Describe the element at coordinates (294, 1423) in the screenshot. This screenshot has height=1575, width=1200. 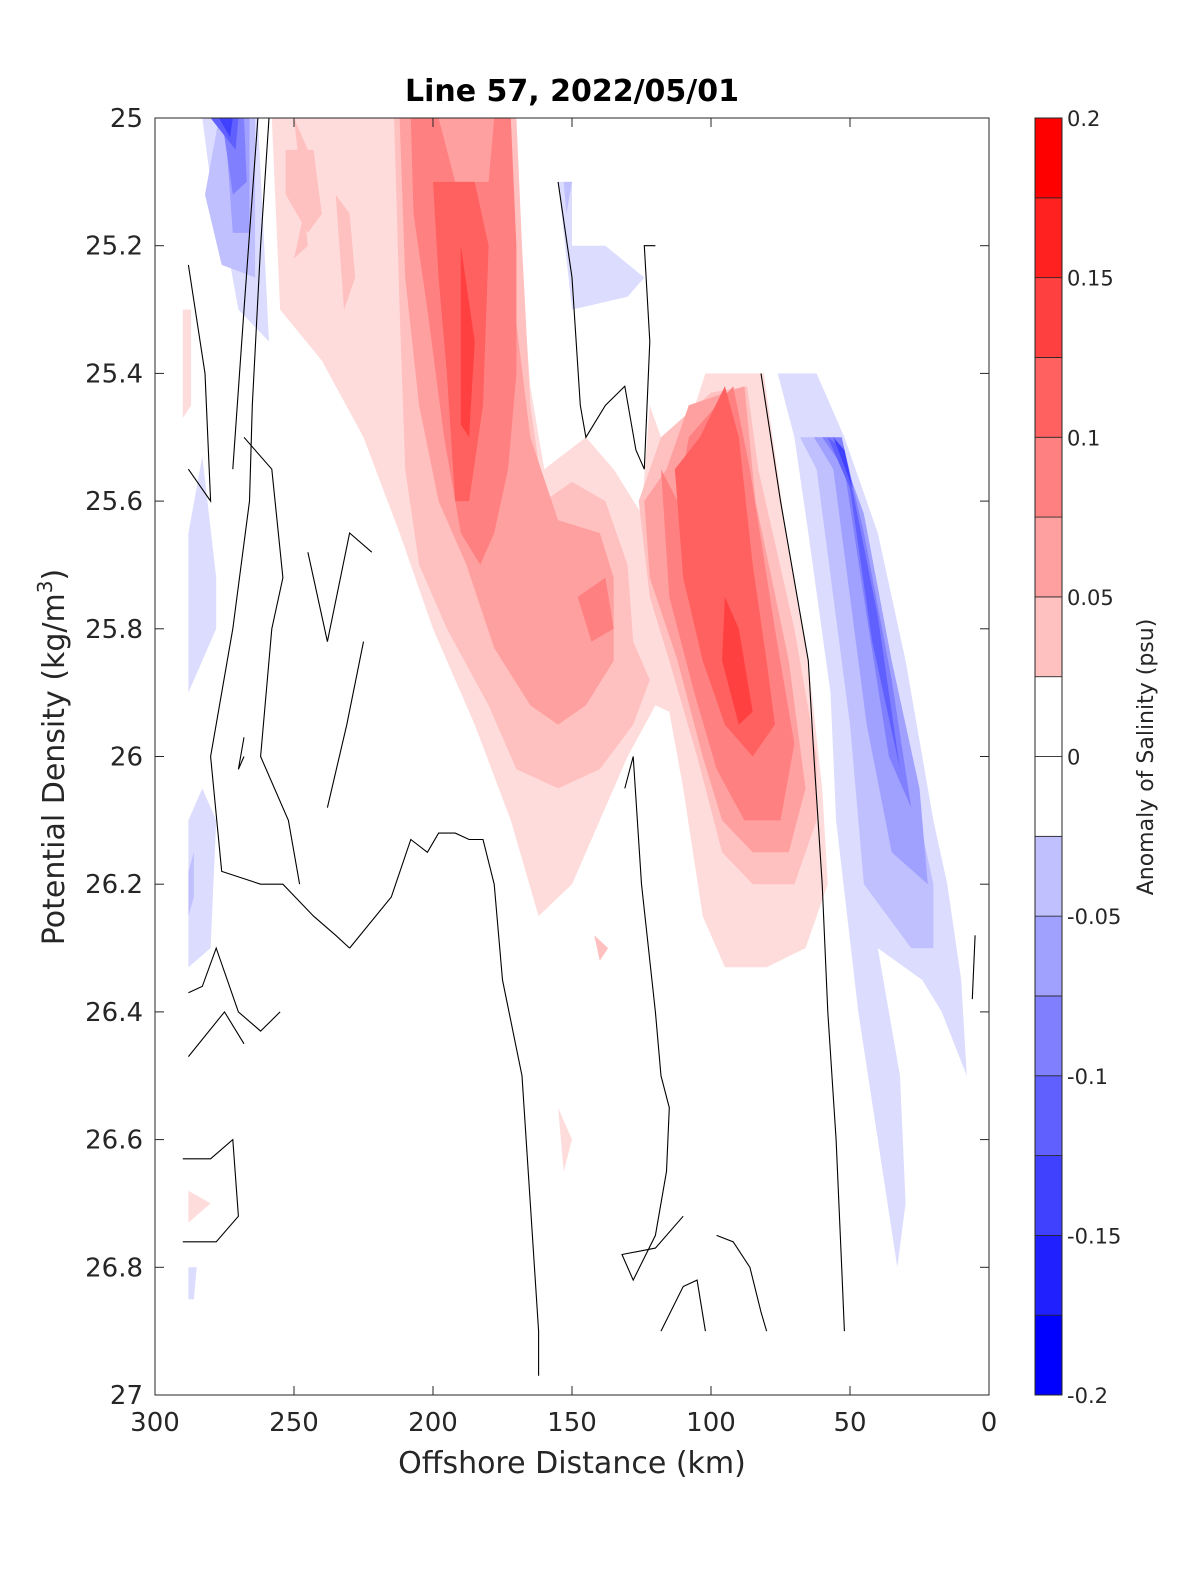
I see `x-tick-label: 250` at that location.